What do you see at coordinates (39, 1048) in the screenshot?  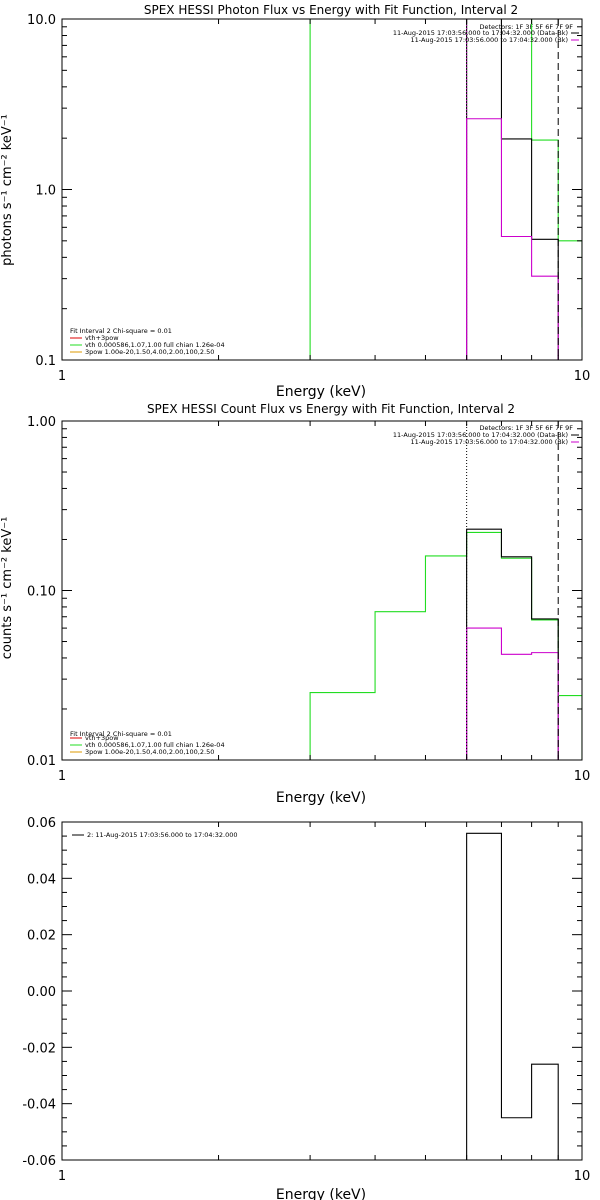 I see `y-tick-label: -0.02` at bounding box center [39, 1048].